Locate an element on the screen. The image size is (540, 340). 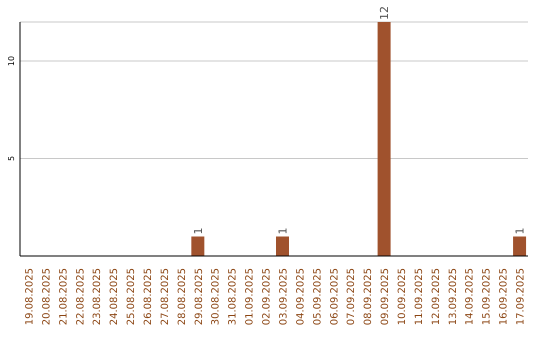
x-tick-label: 23.08.2025 is located at coordinates (98, 297).